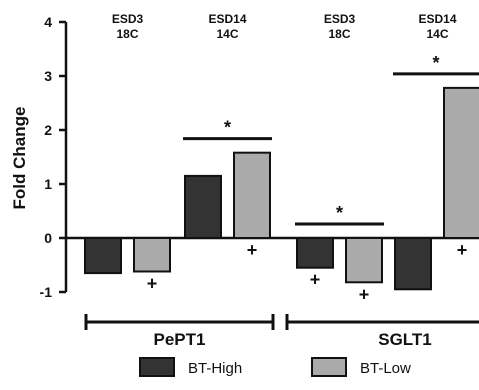 This screenshot has width=479, height=390. I want to click on y-tick-label: -1, so click(46, 292).